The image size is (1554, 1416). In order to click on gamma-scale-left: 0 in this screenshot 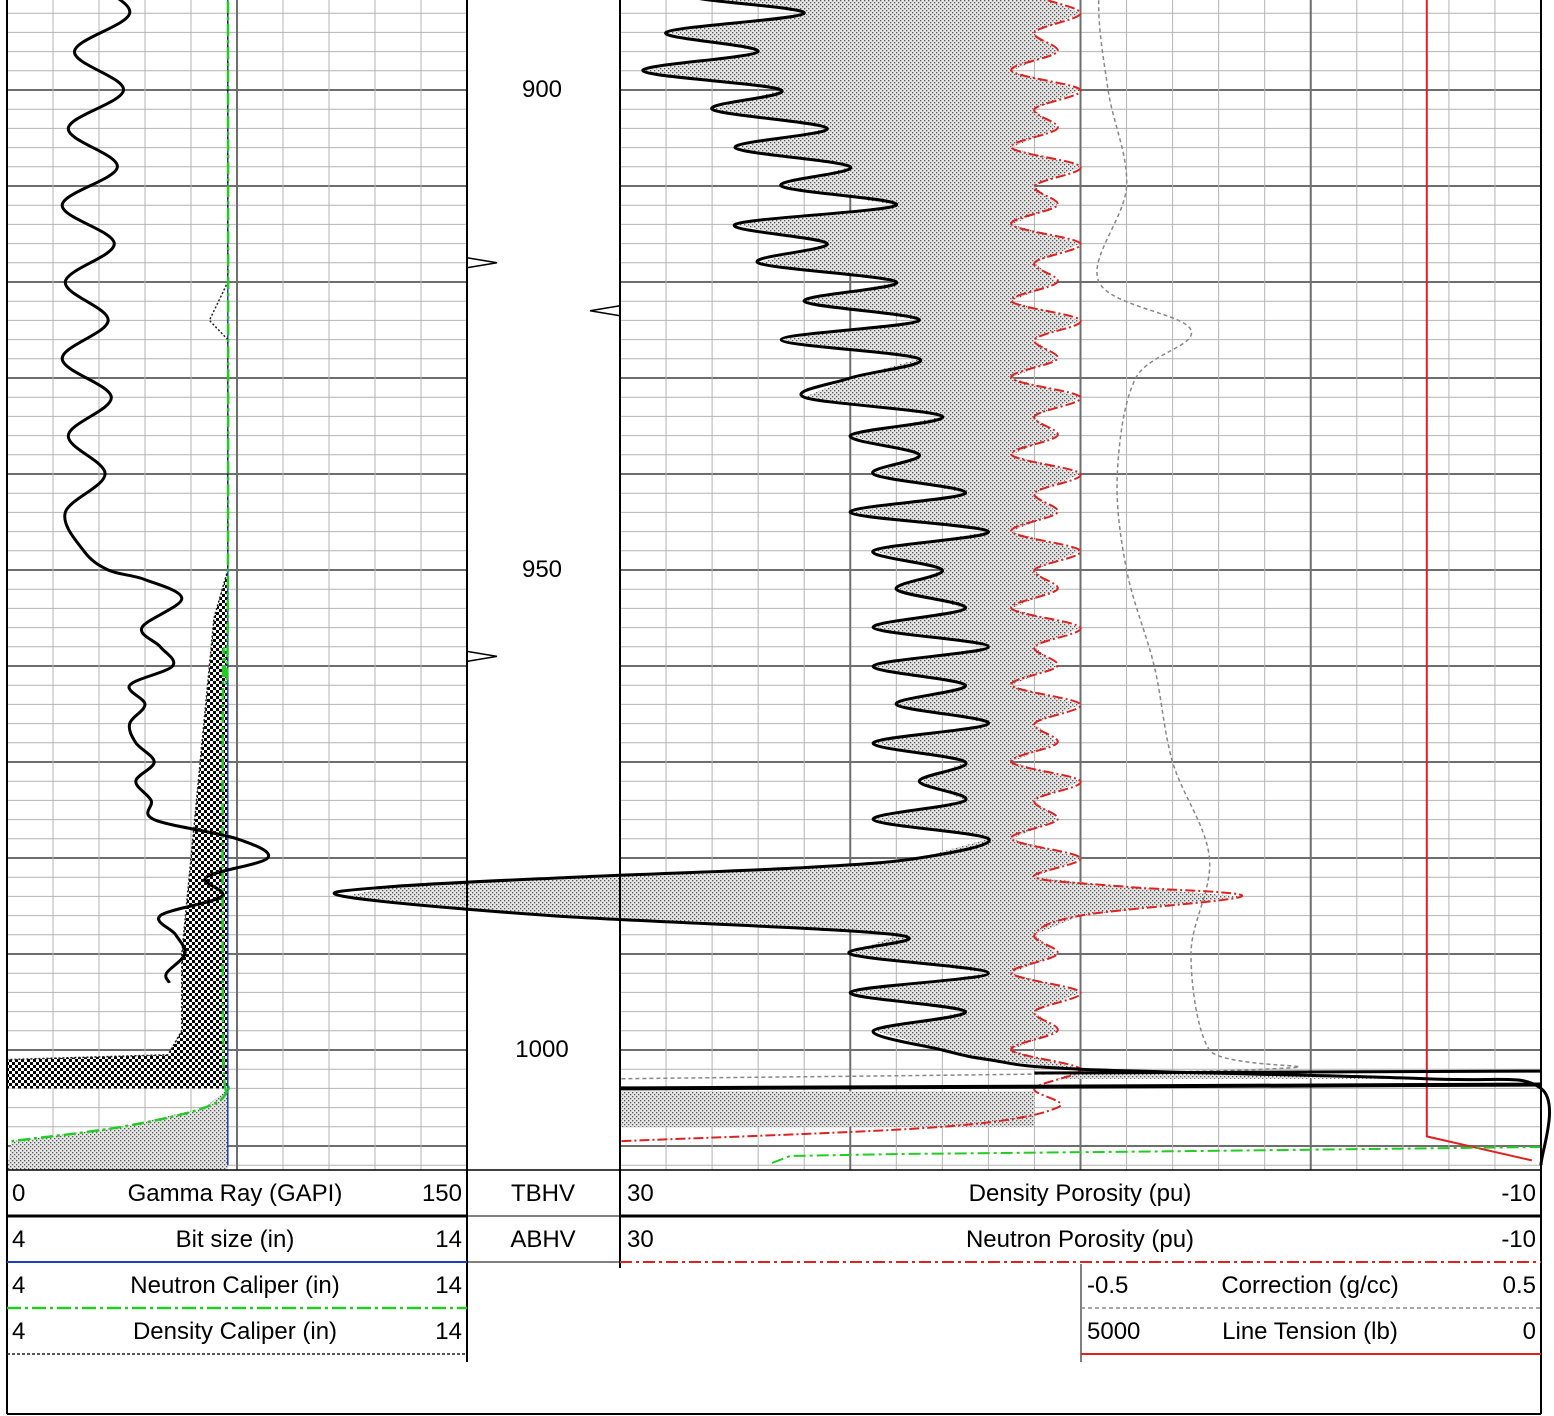, I will do `click(19, 1193)`.